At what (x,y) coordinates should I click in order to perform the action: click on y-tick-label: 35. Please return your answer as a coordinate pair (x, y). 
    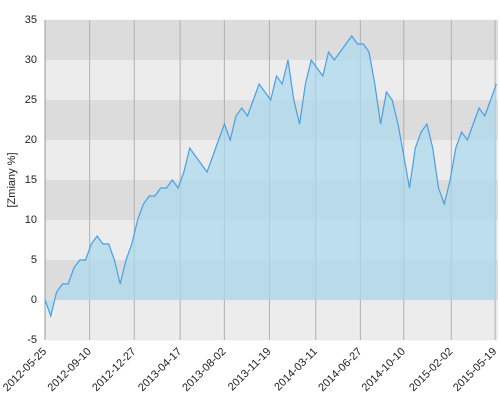
    Looking at the image, I should click on (31, 20).